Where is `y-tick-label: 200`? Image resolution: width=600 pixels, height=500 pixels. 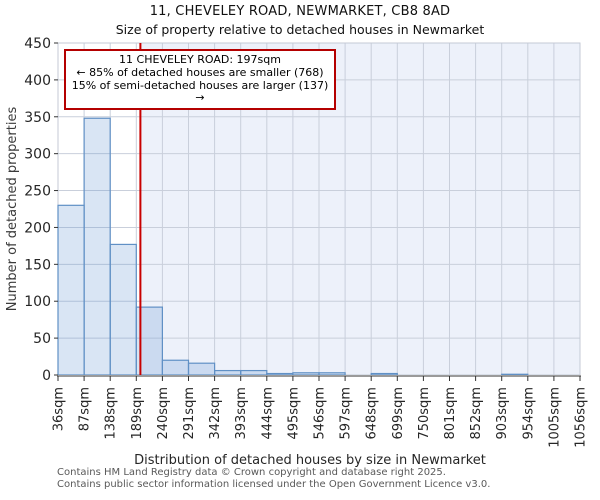
y-tick-label: 200 is located at coordinates (37, 228).